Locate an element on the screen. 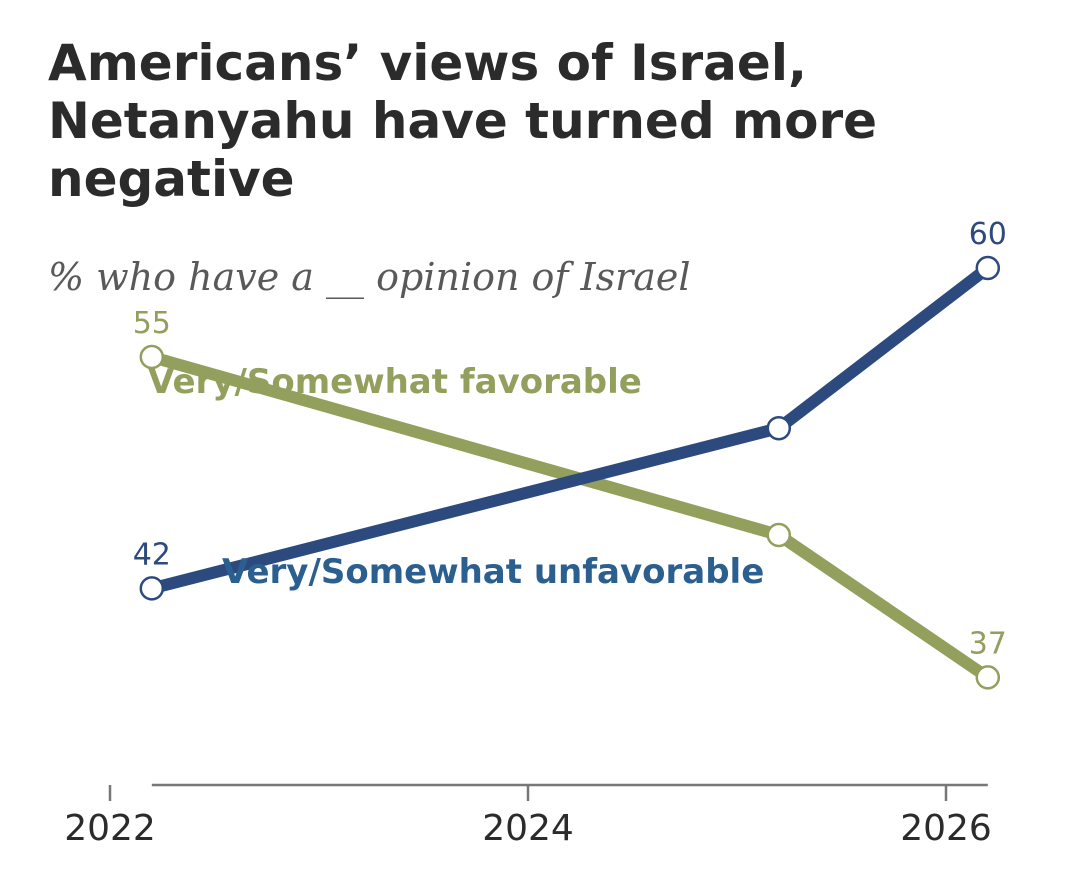  data-label: 42 is located at coordinates (152, 554).